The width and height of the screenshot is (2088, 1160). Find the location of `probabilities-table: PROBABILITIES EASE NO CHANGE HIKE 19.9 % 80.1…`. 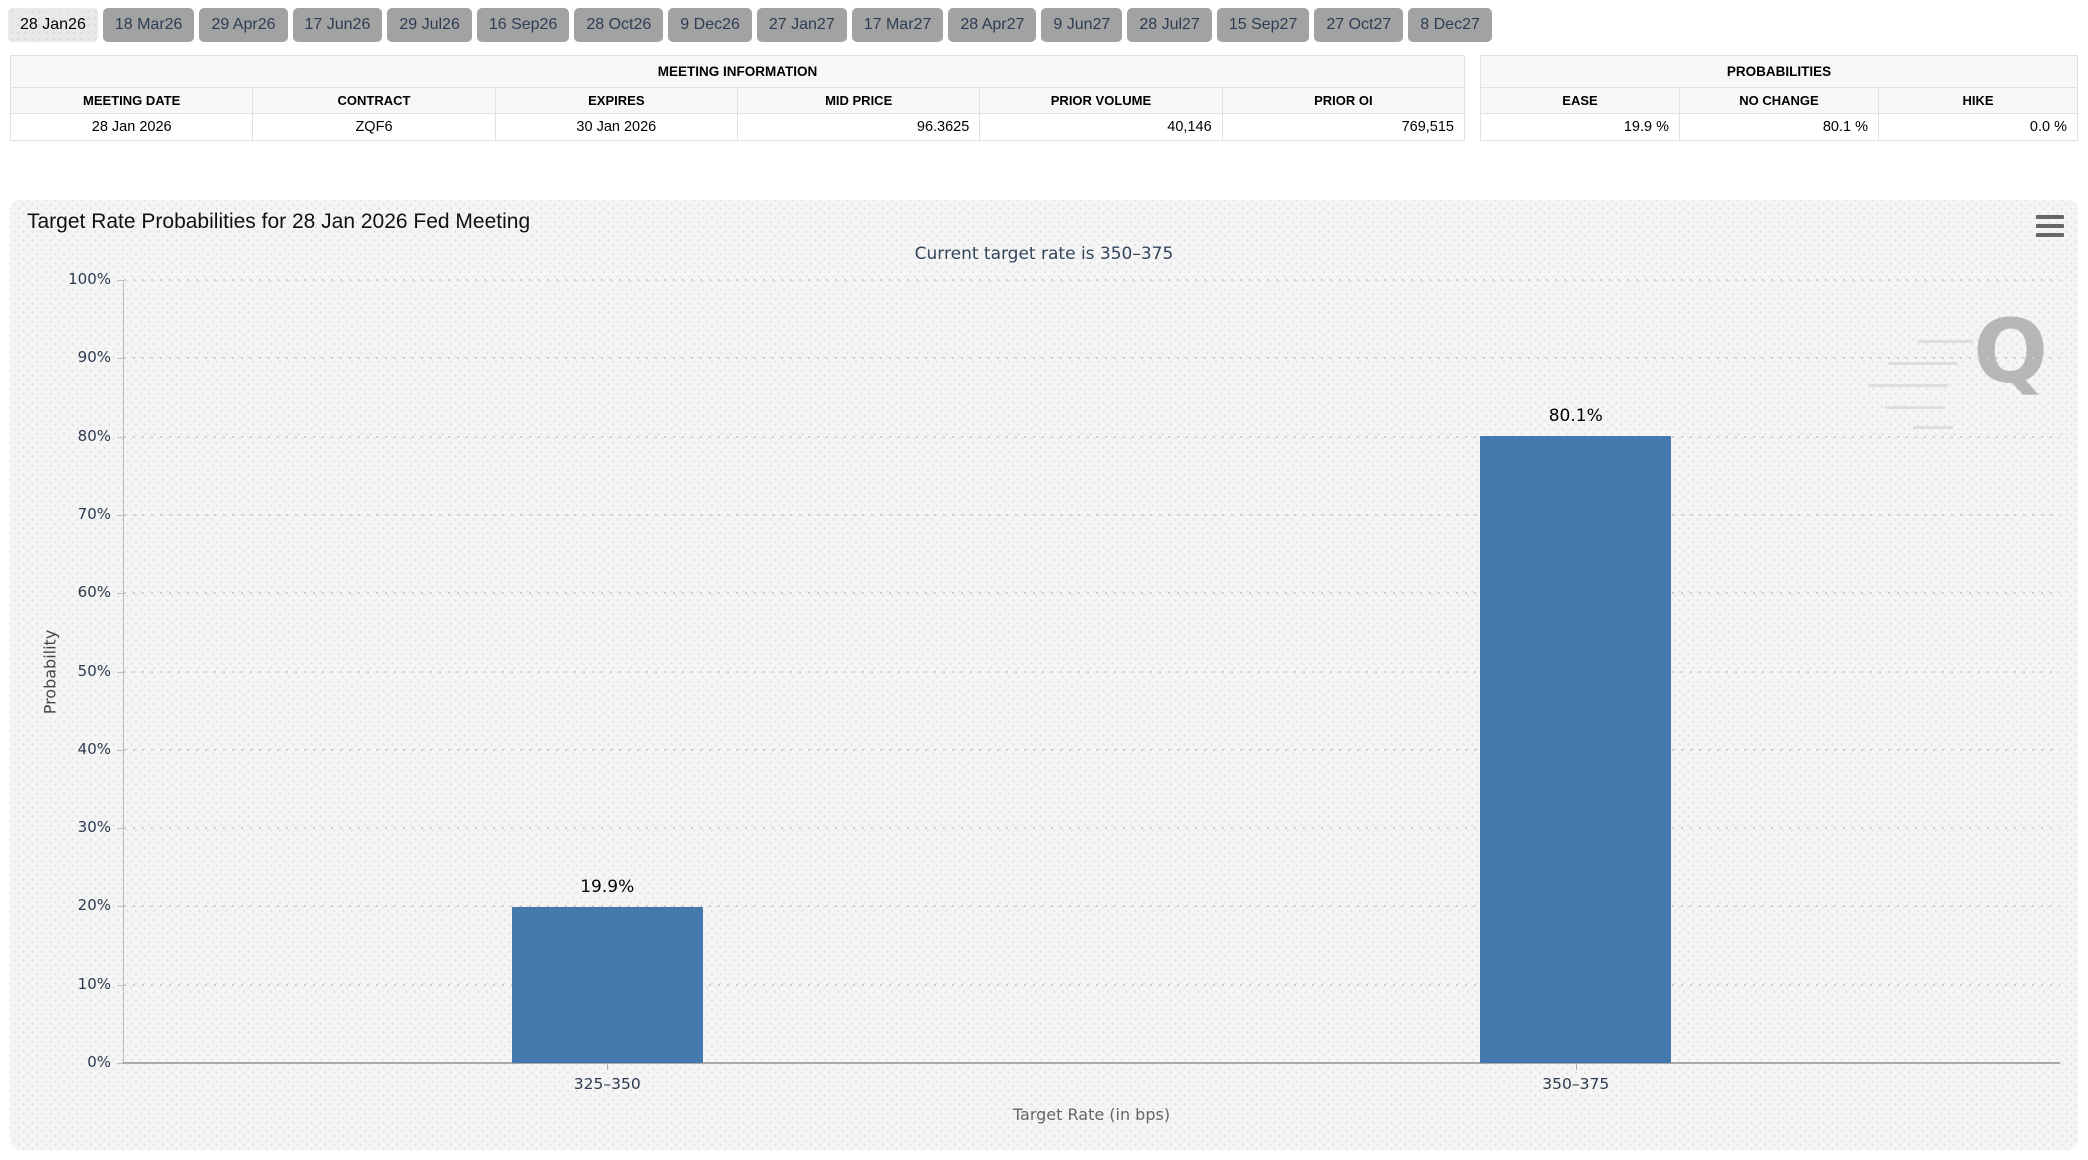

probabilities-table: PROBABILITIES EASE NO CHANGE HIKE 19.9 % 80.1… is located at coordinates (1779, 98).